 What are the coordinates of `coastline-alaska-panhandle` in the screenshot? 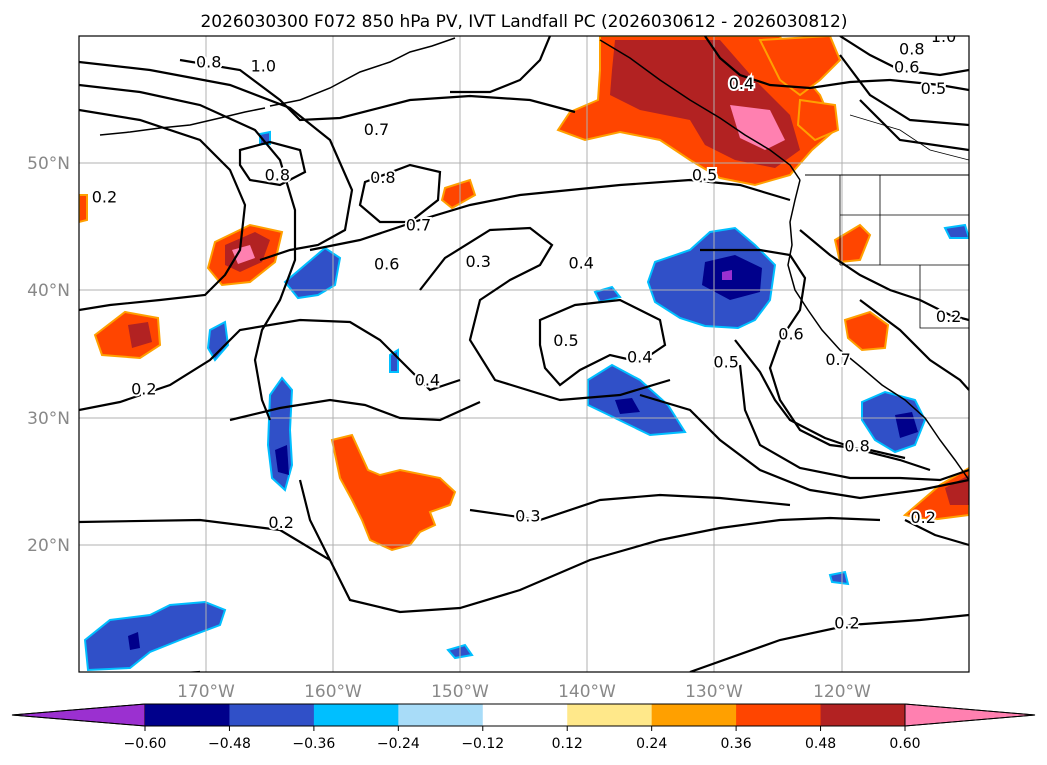 It's located at (700, 110).